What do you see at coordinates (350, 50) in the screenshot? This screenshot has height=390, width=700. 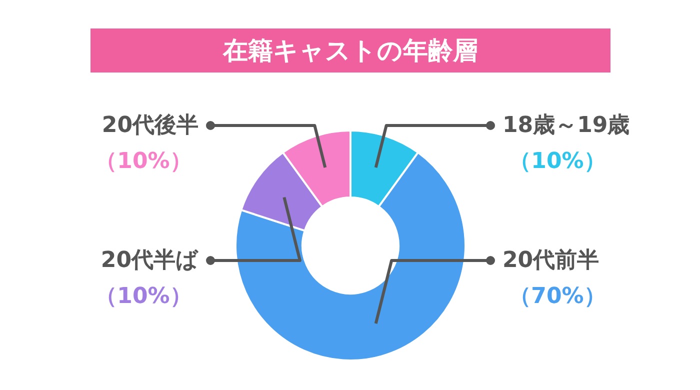 I see `chart-title: 在籍キャストの年齢層` at bounding box center [350, 50].